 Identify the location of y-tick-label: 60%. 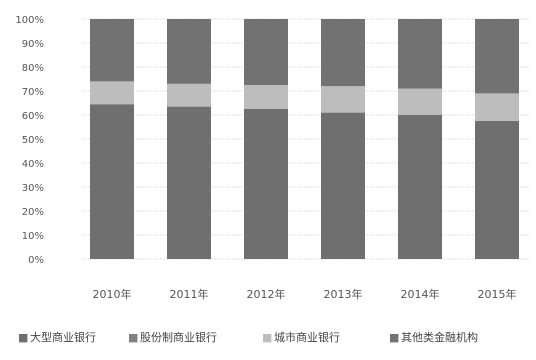
(33, 116).